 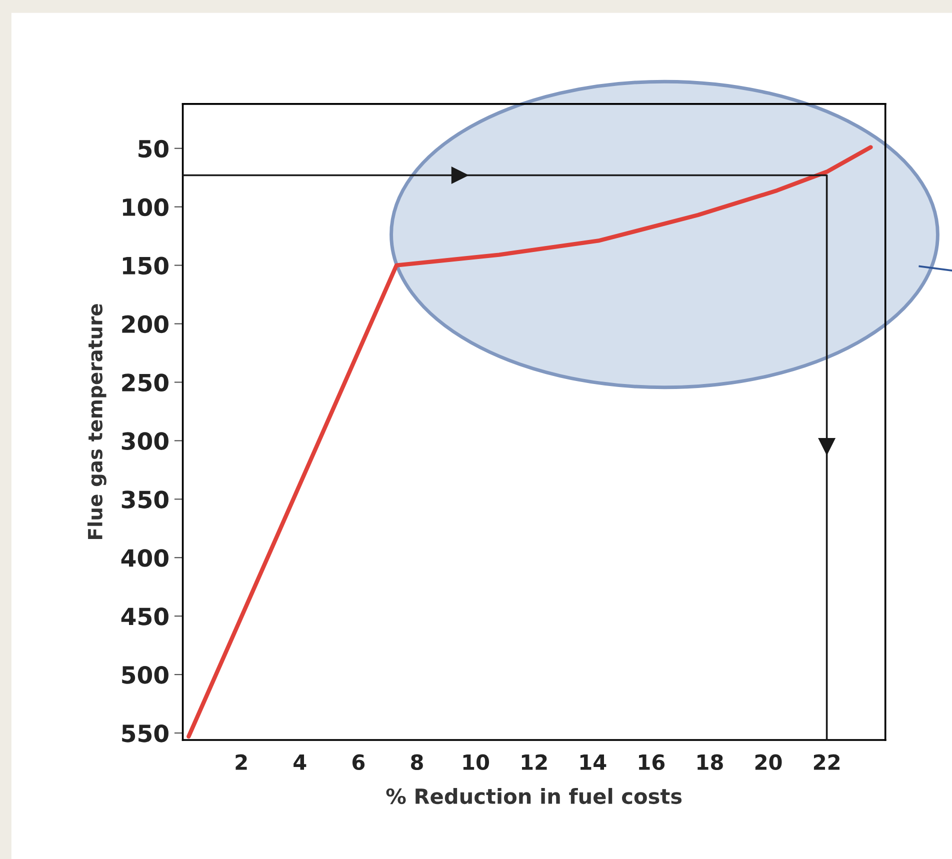 What do you see at coordinates (827, 762) in the screenshot?
I see `x-tick-label: 22` at bounding box center [827, 762].